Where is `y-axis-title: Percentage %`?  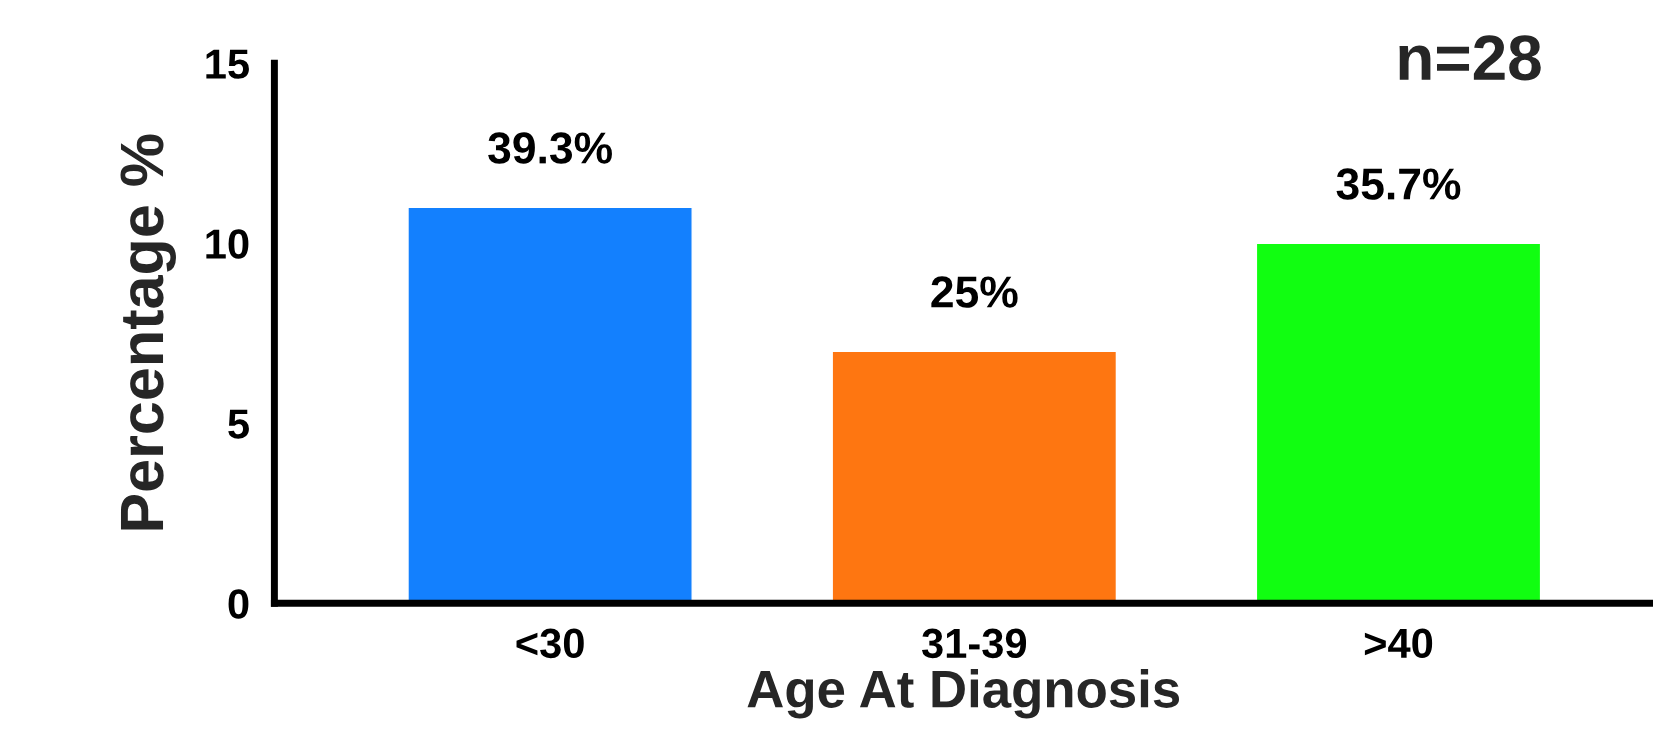 y-axis-title: Percentage % is located at coordinates (148, 332).